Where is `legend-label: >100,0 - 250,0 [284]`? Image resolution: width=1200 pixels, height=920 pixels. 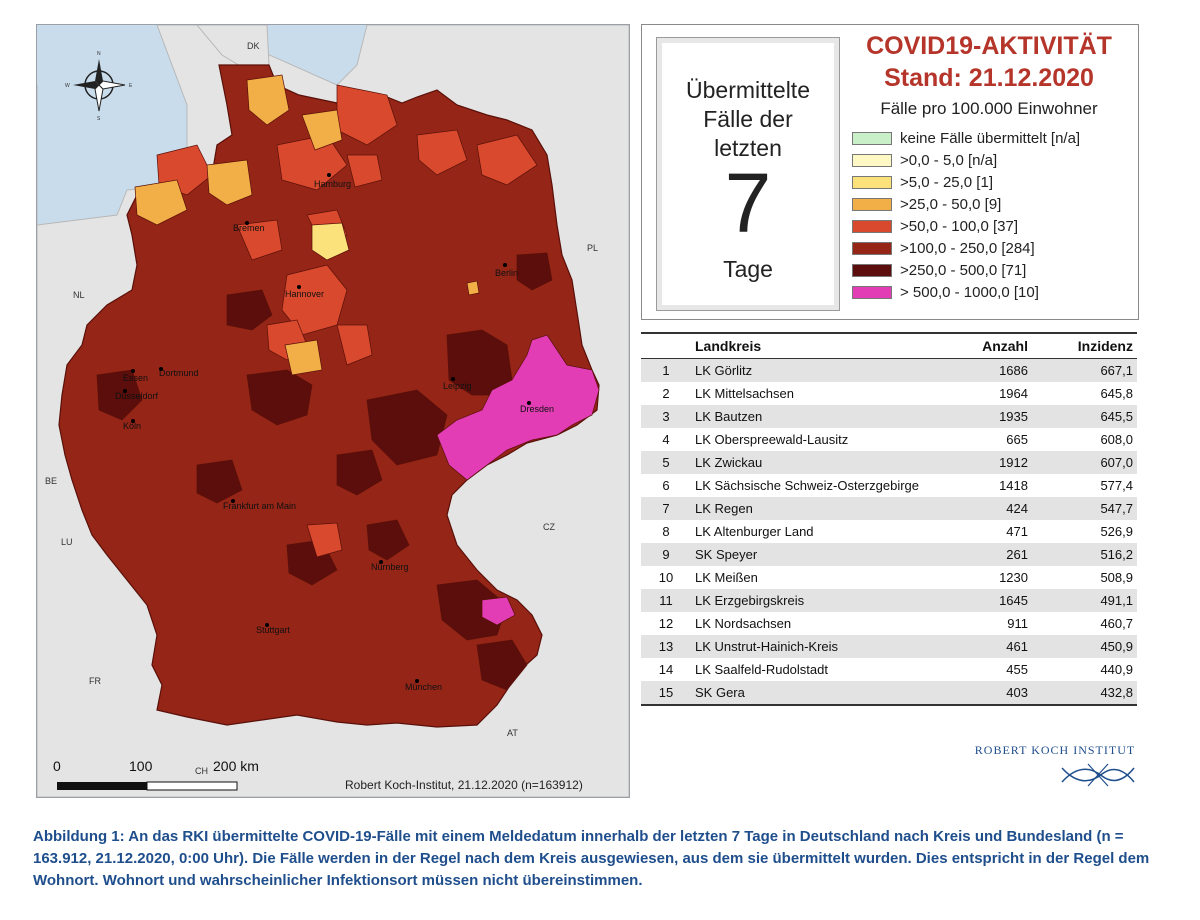 legend-label: >100,0 - 250,0 [284] is located at coordinates (967, 248).